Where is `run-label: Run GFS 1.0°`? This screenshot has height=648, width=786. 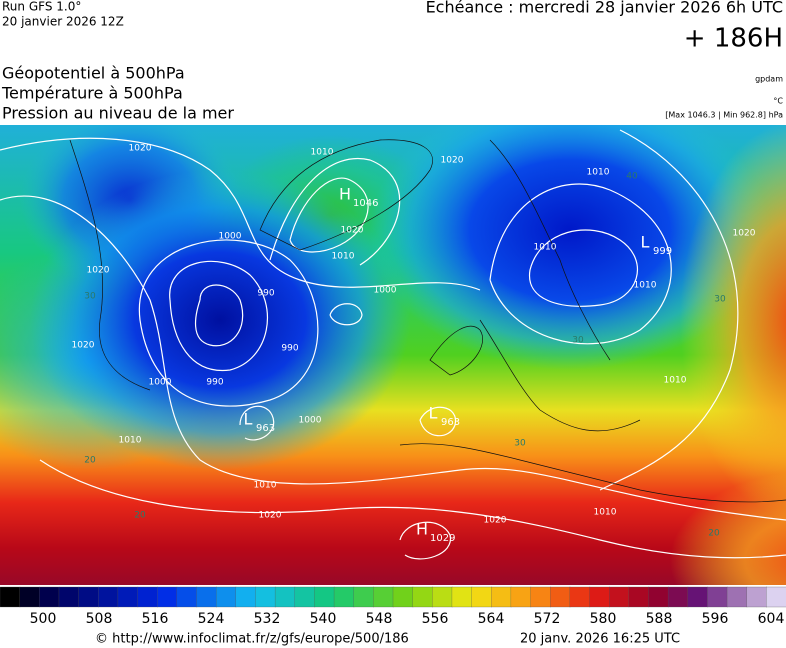 run-label: Run GFS 1.0° is located at coordinates (41, 7).